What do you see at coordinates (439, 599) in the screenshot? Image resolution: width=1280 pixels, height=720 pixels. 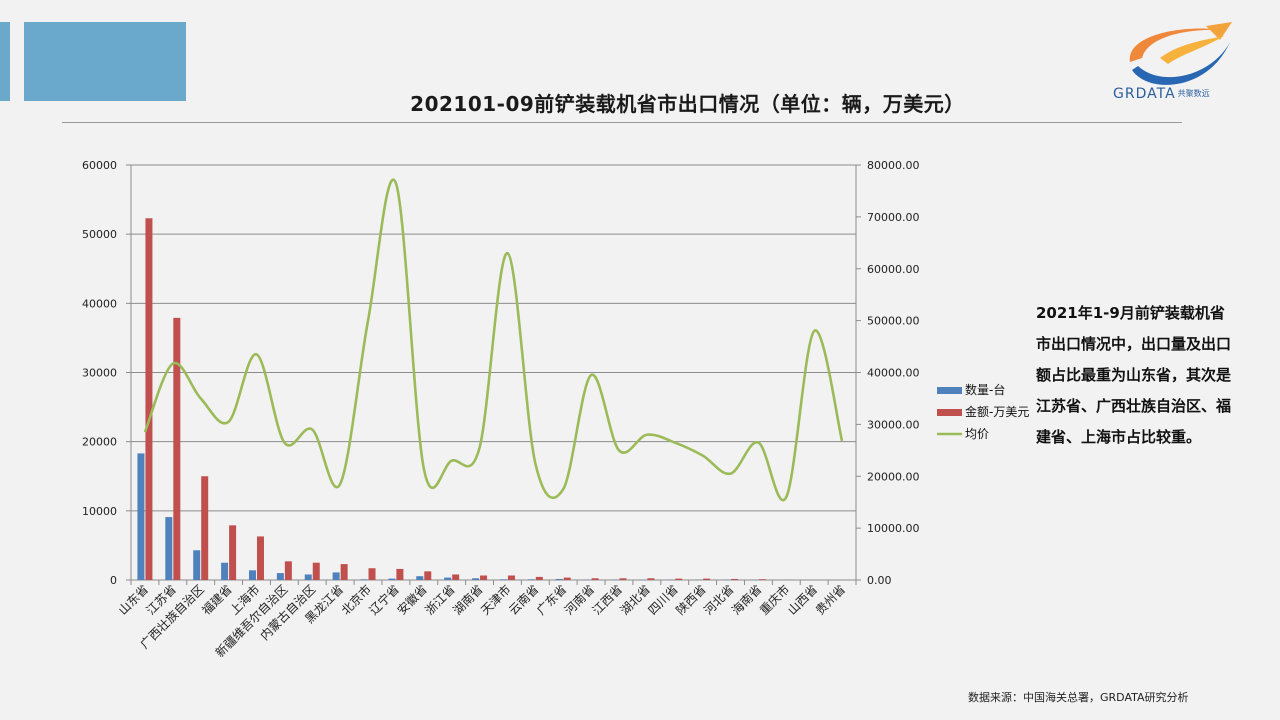 I see `x-tick-label: 浙江省` at bounding box center [439, 599].